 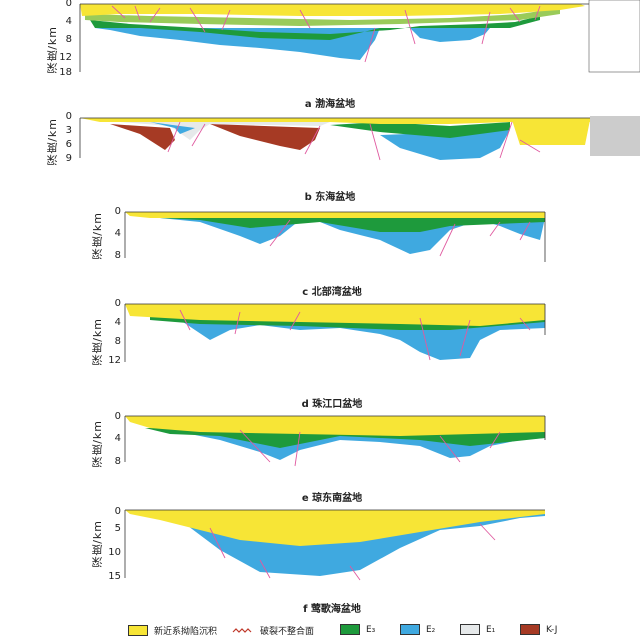 I want to click on panel-d-neogene-fill, so click(x=335, y=315).